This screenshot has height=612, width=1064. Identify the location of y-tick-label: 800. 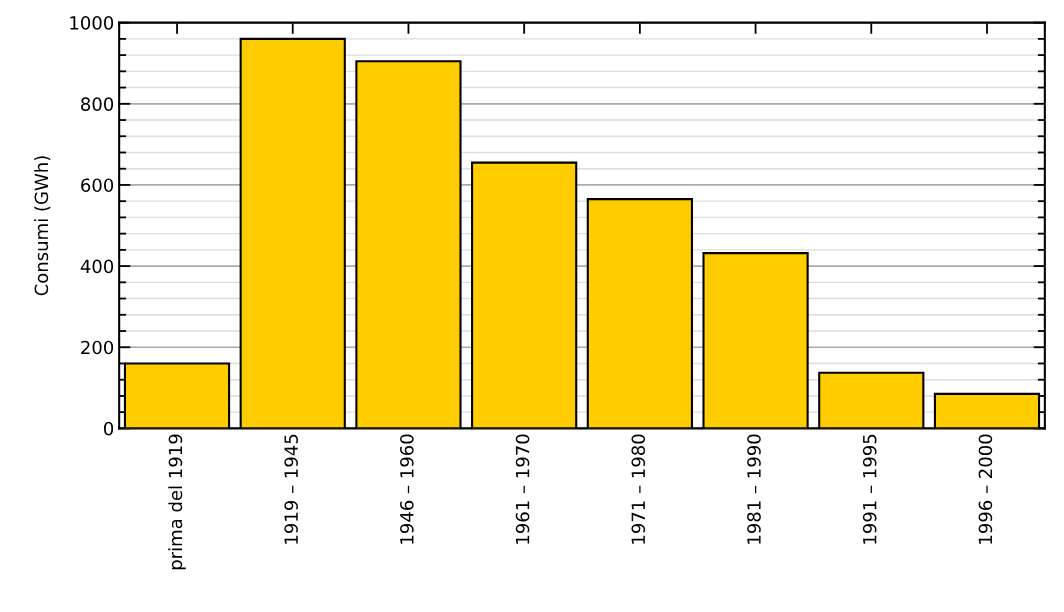
(97, 104).